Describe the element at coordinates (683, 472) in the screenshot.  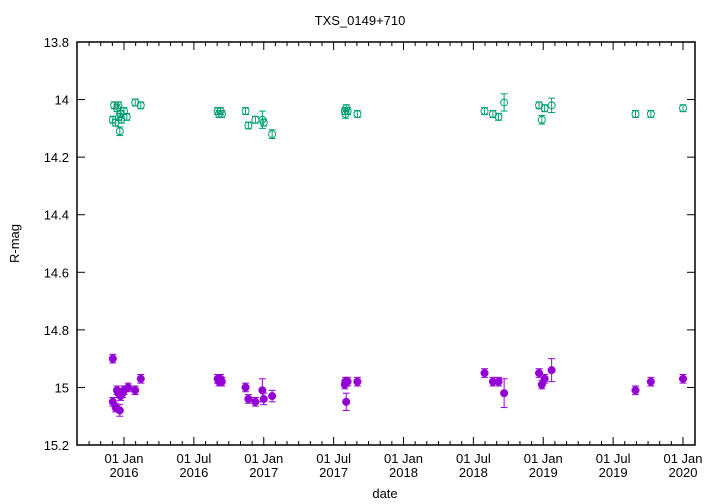
I see `x-tick-label-line2: 2020` at that location.